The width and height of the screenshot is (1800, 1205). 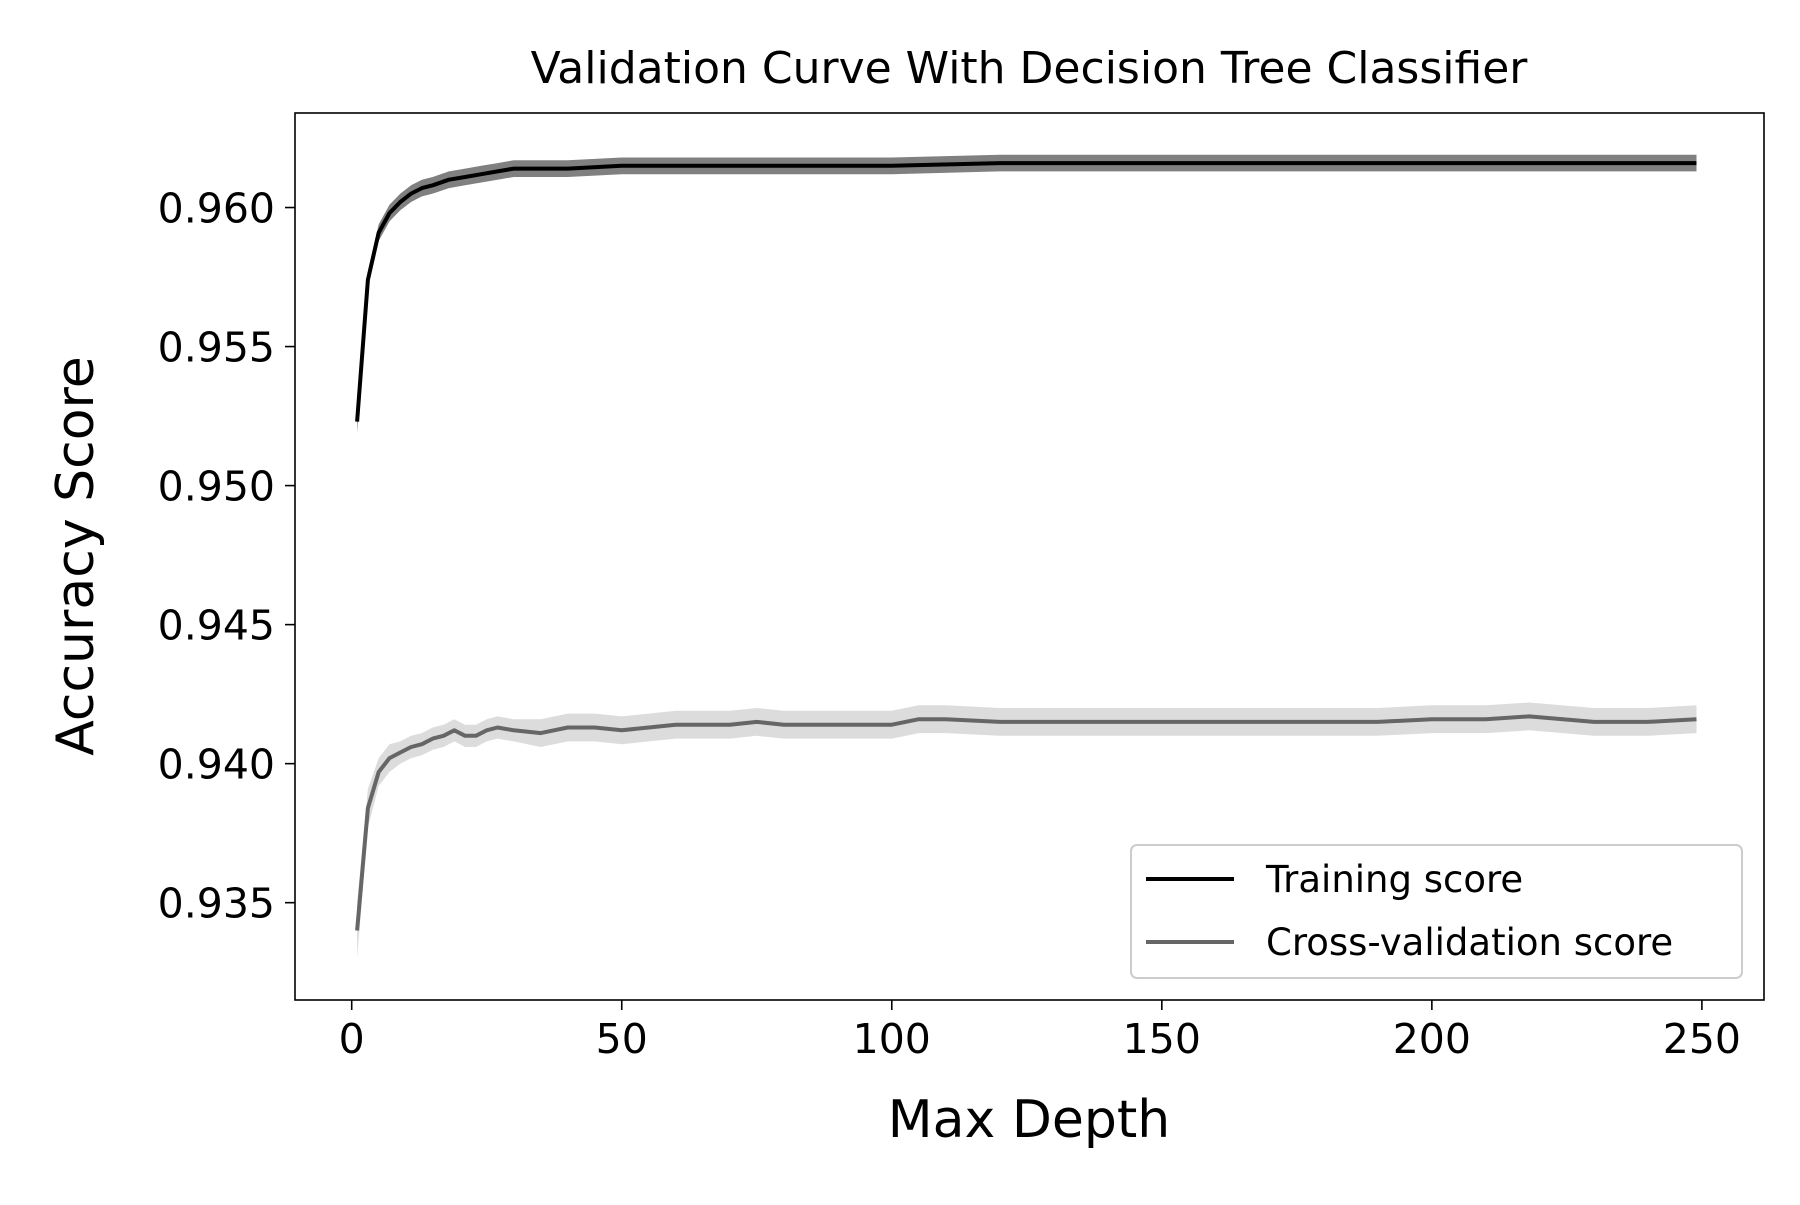 What do you see at coordinates (1040, 1031) in the screenshot?
I see `x-axis-ticks: 0 50 100 150 200 250` at bounding box center [1040, 1031].